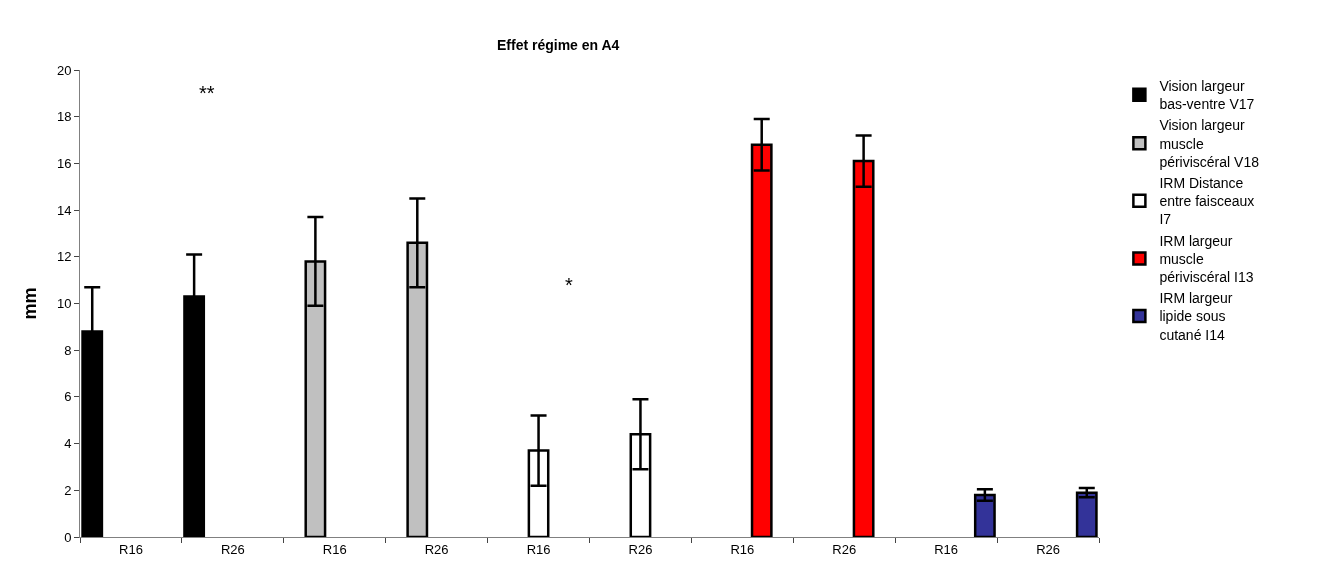 The width and height of the screenshot is (1329, 577). I want to click on y-tick-label: 0, so click(68, 537).